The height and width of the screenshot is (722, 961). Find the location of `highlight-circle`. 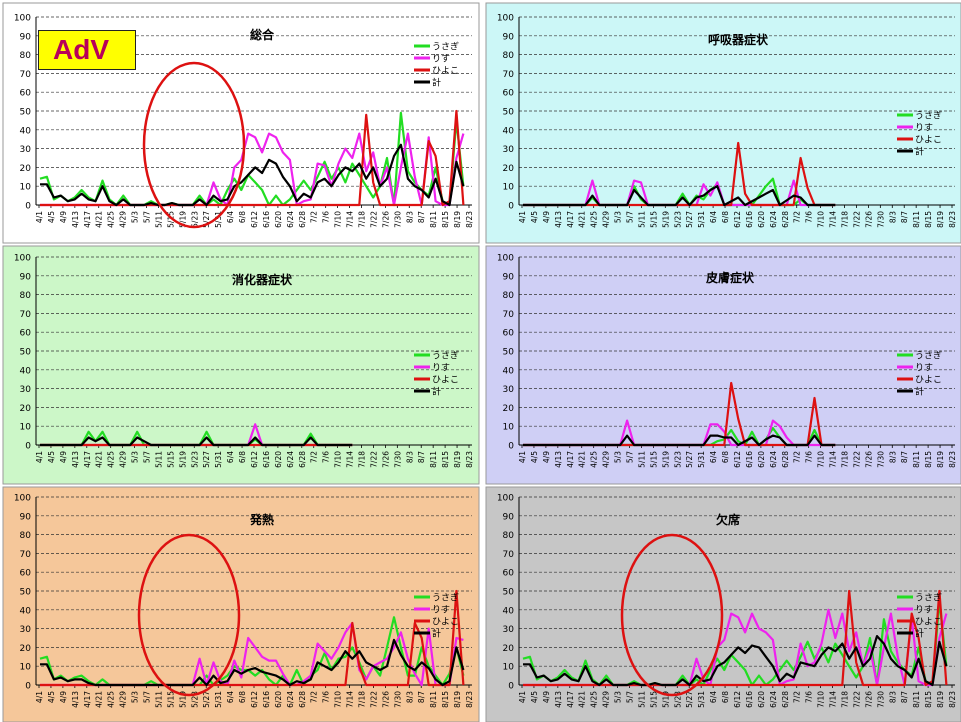

highlight-circle is located at coordinates (189, 615).